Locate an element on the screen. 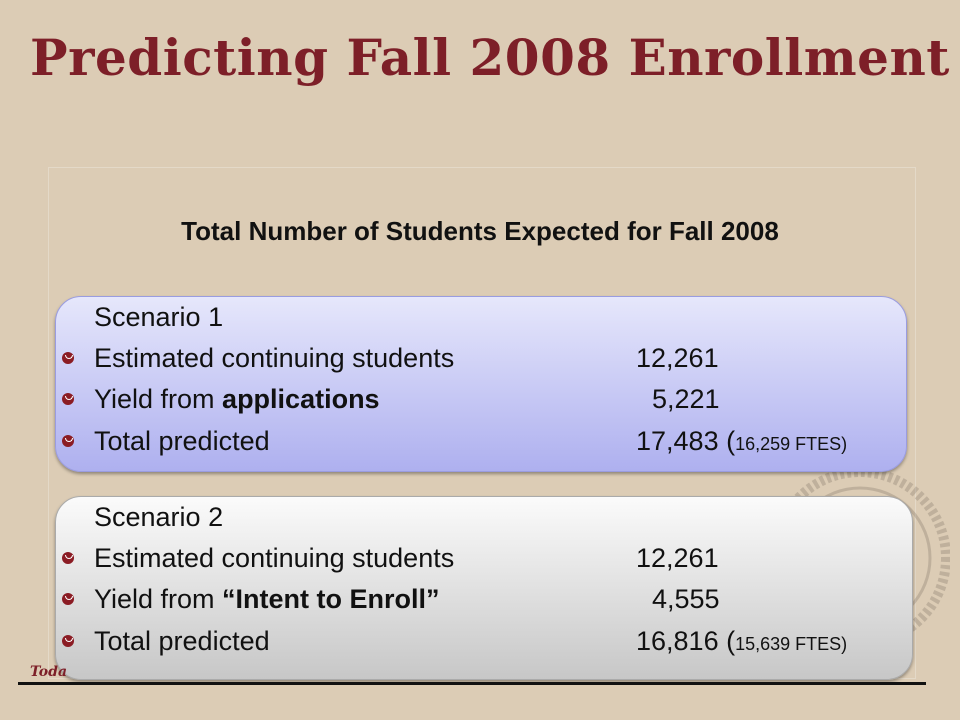 The height and width of the screenshot is (720, 960). footer-divider is located at coordinates (472, 683).